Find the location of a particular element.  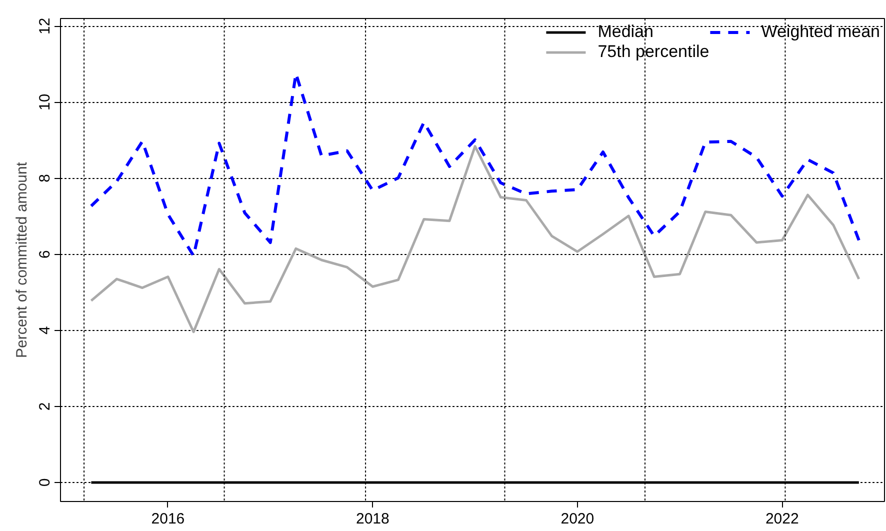

x-tick-label: 2020 is located at coordinates (577, 519).